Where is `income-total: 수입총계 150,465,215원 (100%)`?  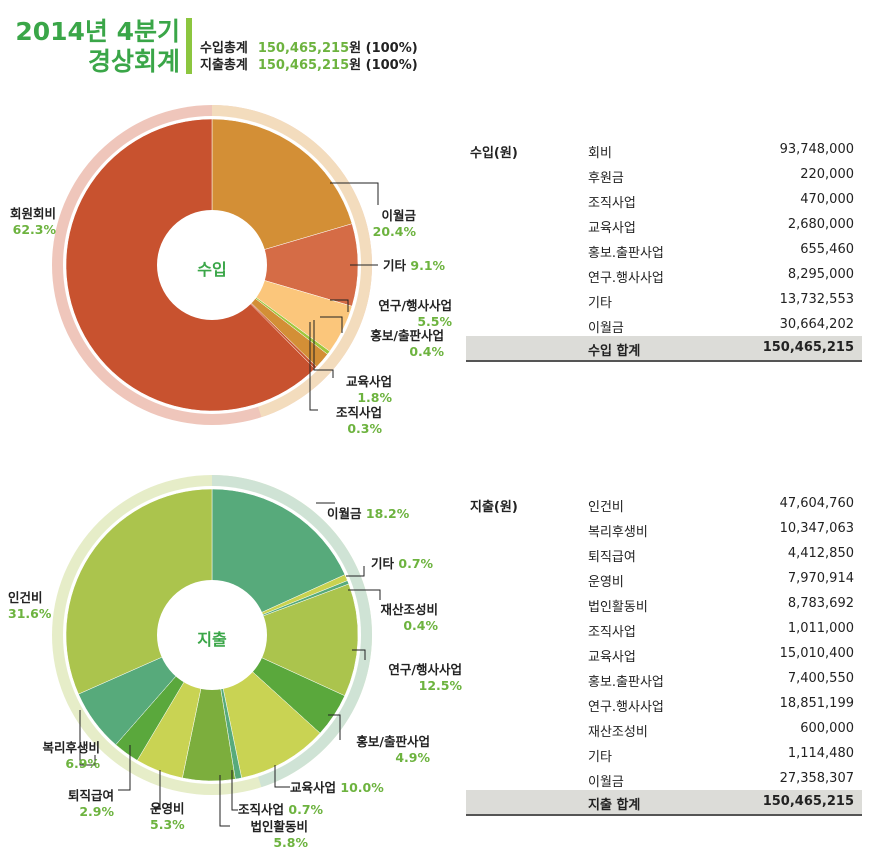
income-total: 수입총계 150,465,215원 (100%) is located at coordinates (309, 46).